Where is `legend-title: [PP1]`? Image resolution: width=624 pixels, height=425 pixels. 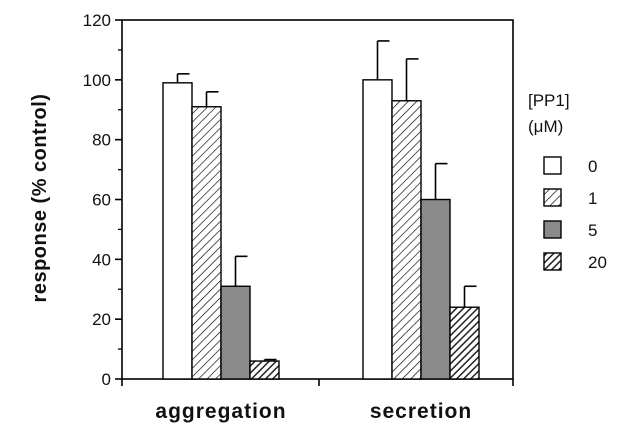
legend-title: [PP1] is located at coordinates (549, 100).